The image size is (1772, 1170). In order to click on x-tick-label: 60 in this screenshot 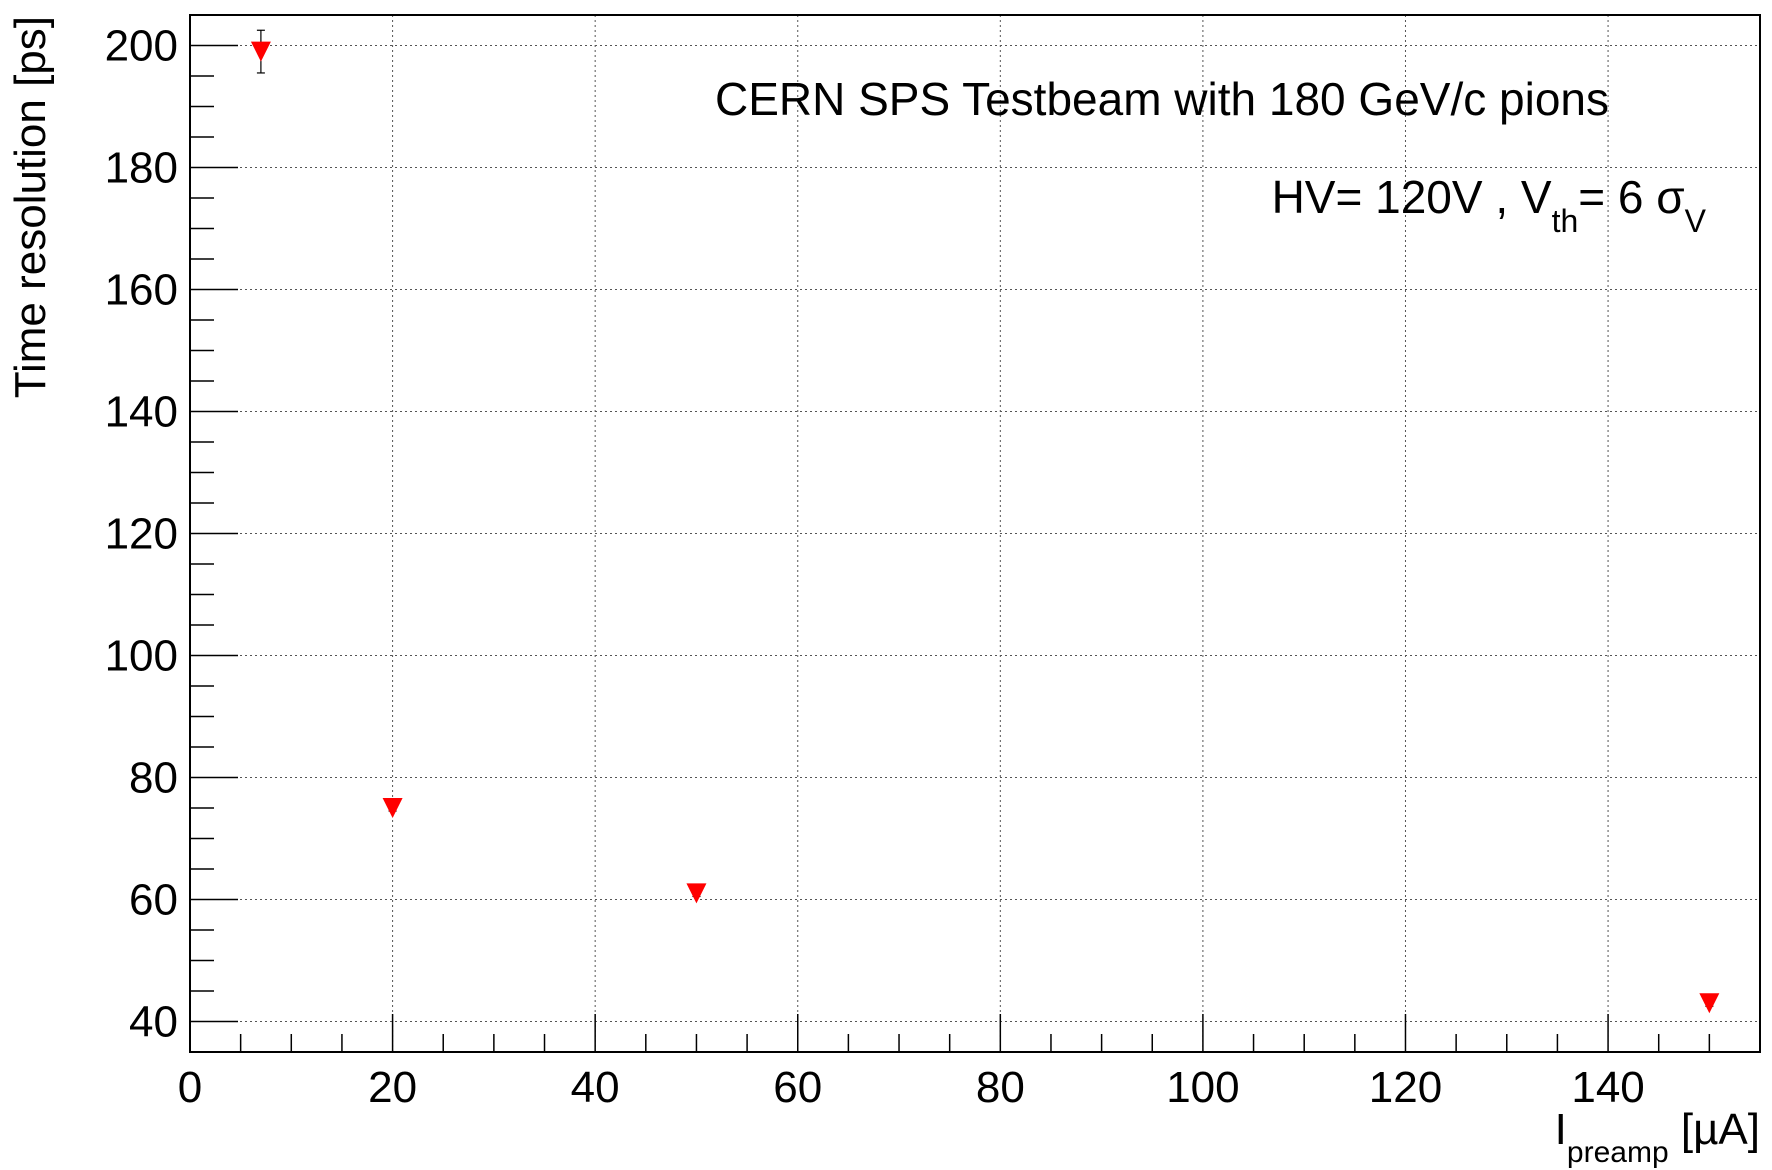, I will do `click(797, 1087)`.